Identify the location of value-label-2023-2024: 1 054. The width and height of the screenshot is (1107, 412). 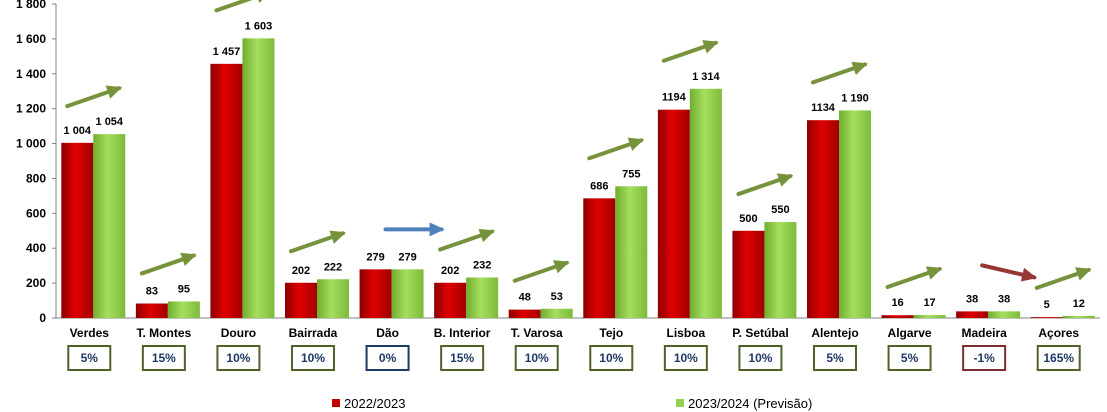
(110, 122).